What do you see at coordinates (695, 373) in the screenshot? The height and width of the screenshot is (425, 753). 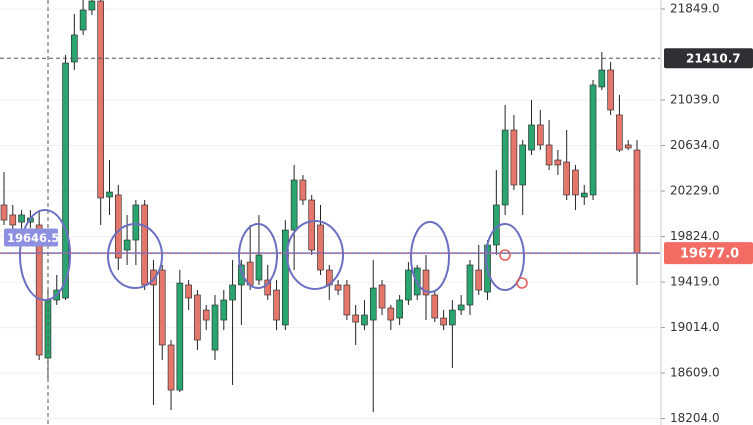 I see `y-tick-label: 18609.0` at bounding box center [695, 373].